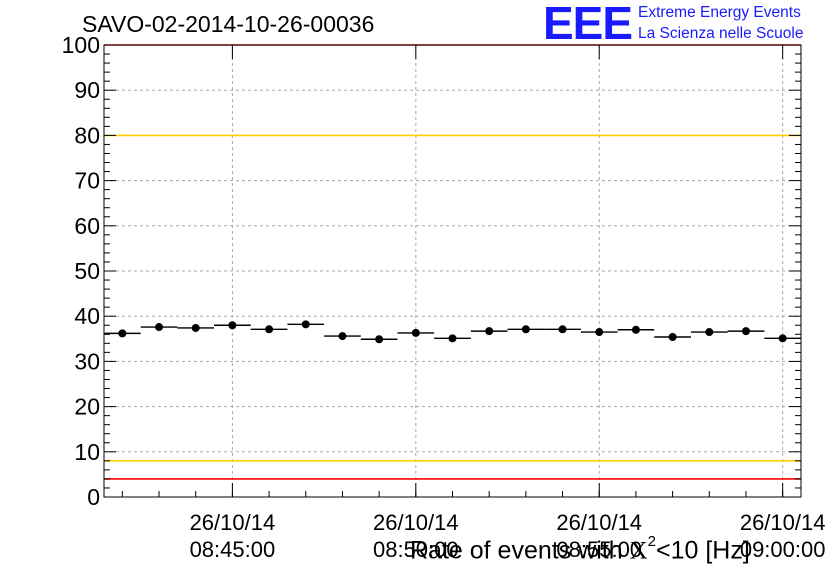  What do you see at coordinates (87, 452) in the screenshot?
I see `y-tick-label: 10` at bounding box center [87, 452].